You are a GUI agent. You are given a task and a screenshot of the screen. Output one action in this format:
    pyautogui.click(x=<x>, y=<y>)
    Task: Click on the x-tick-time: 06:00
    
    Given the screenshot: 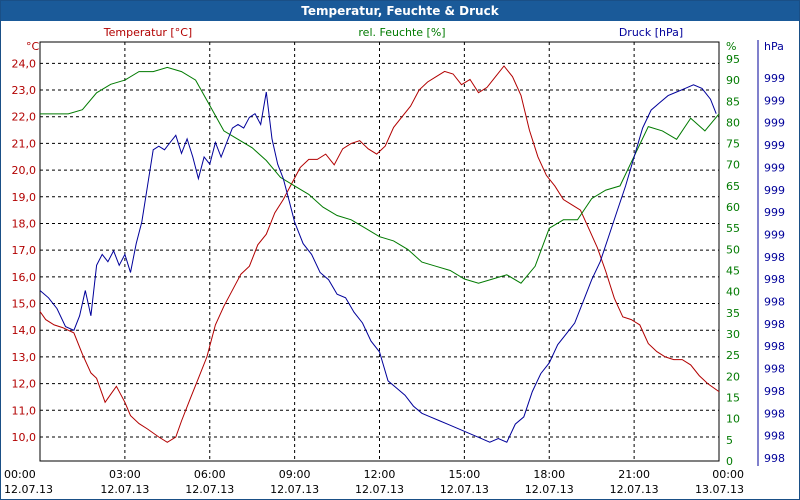 What is the action you would take?
    pyautogui.click(x=210, y=474)
    